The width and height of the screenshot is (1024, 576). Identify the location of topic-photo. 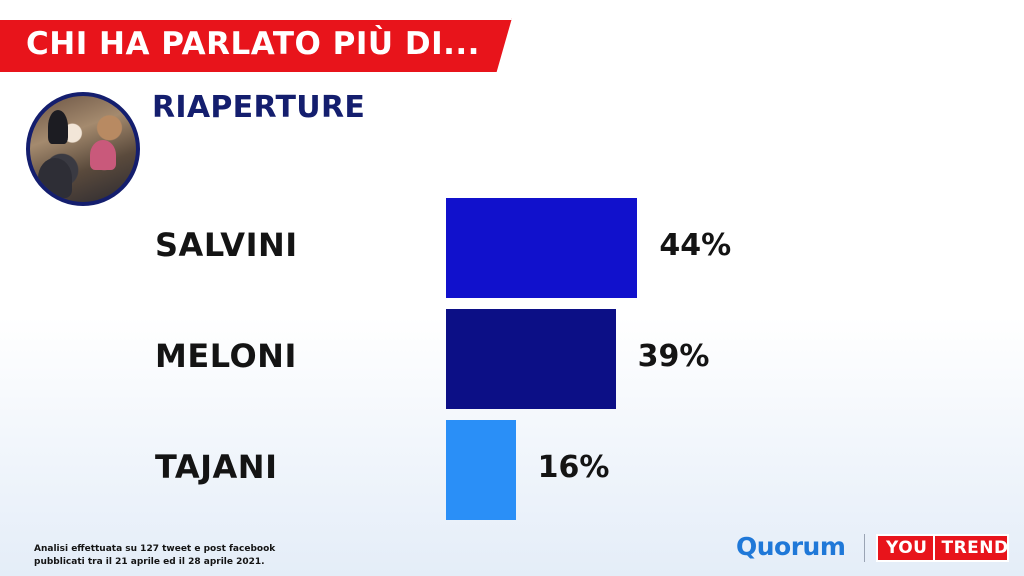
(83, 149).